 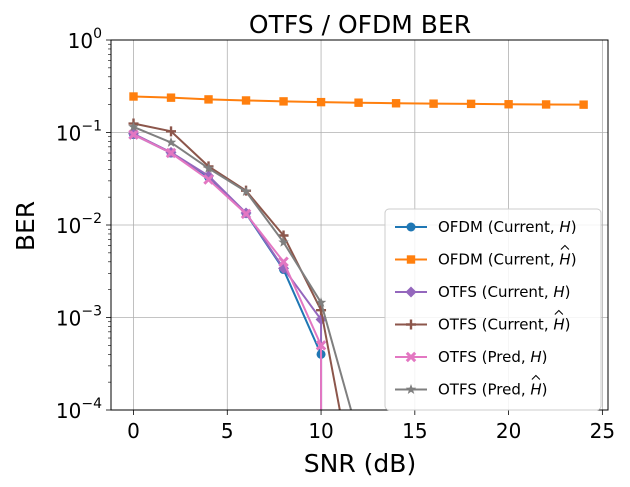 What do you see at coordinates (133, 431) in the screenshot?
I see `x-tick-label: 0` at bounding box center [133, 431].